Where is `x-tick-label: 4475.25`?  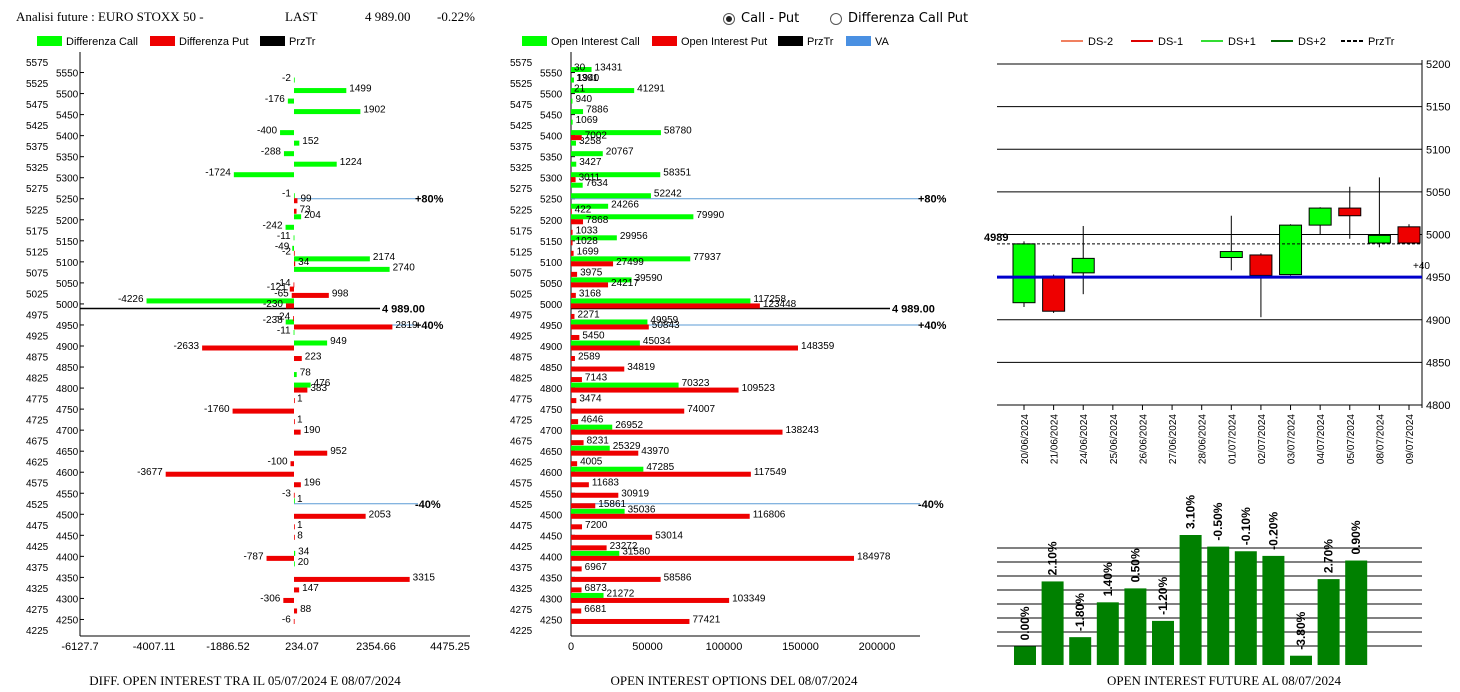
x-tick-label: 4475.25 is located at coordinates (450, 647).